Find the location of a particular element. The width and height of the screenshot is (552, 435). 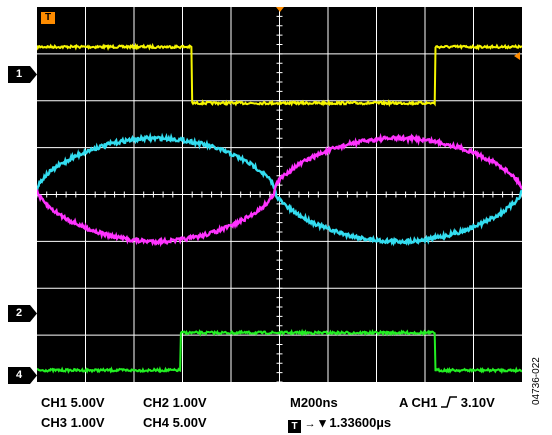

channel-1-marker-label: 1 is located at coordinates (19, 74).